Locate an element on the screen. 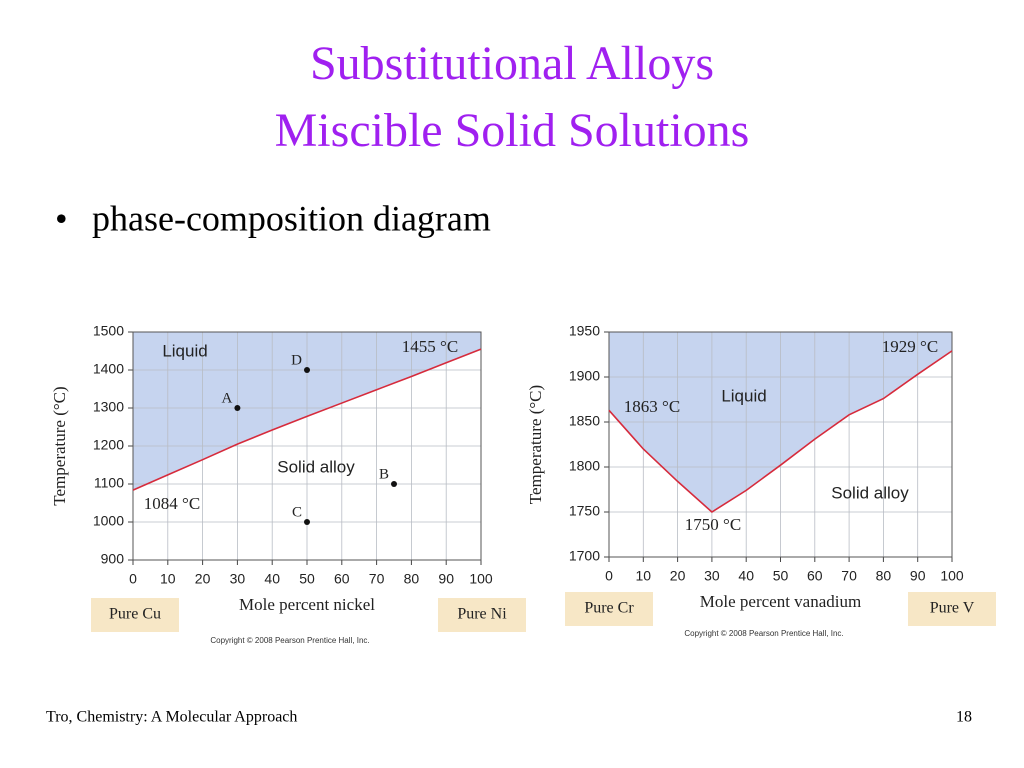 This screenshot has width=1024, height=768. y-tick-label: 1000 is located at coordinates (108, 521).